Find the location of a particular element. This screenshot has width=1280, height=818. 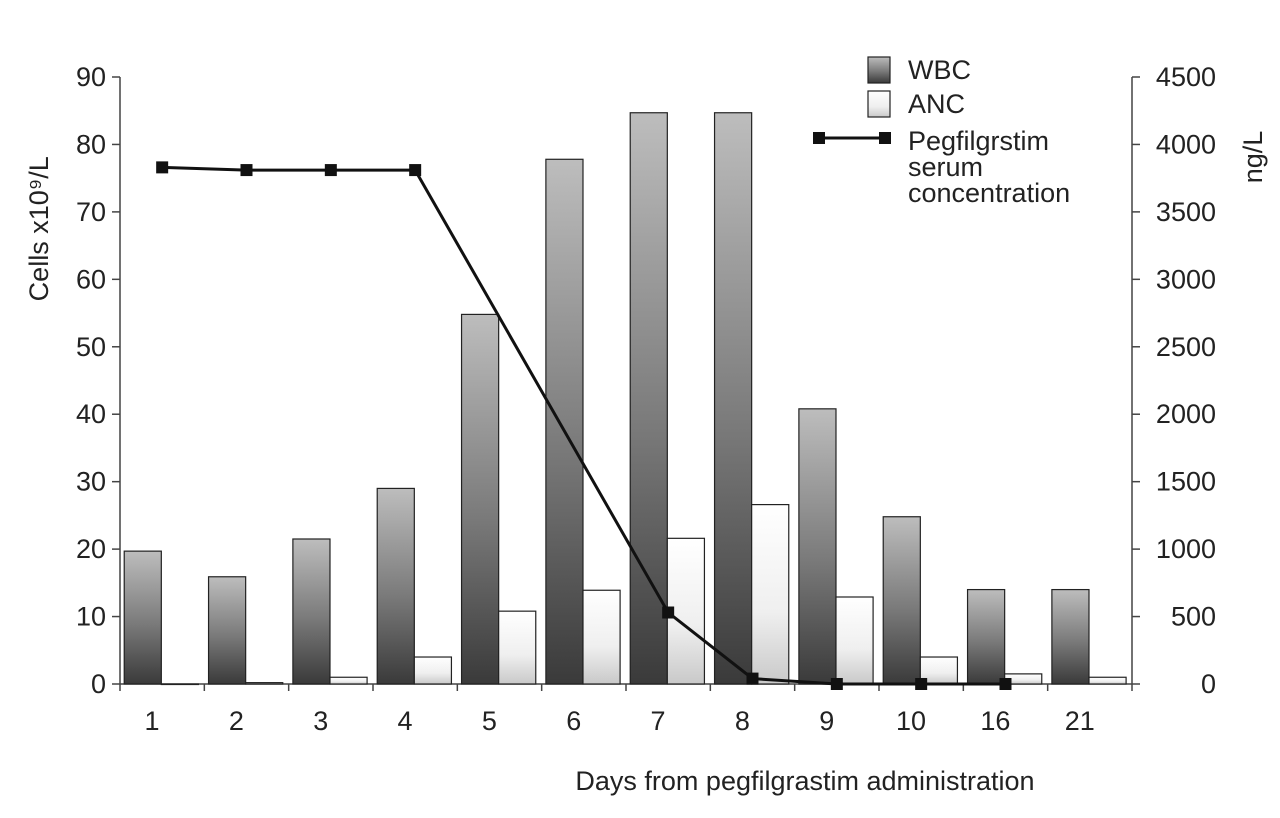

left-tick-label: 80 is located at coordinates (91, 144).